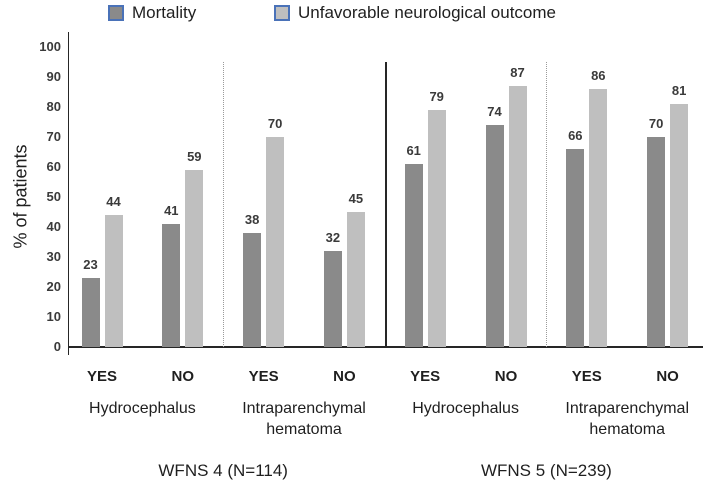  I want to click on section-label: WFNS 5 (N=239), so click(546, 470).